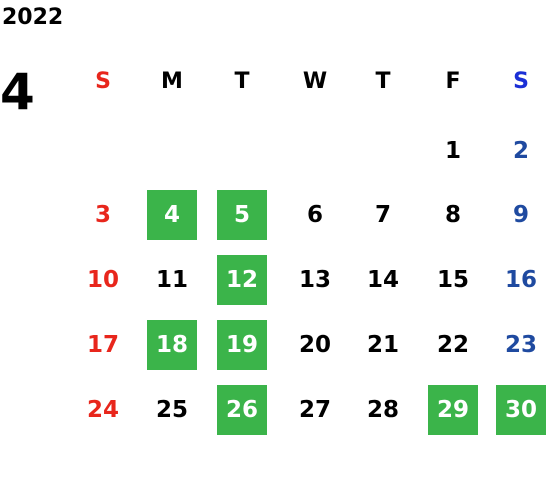 This screenshot has height=503, width=548. What do you see at coordinates (17, 92) in the screenshot?
I see `month-number: 4` at bounding box center [17, 92].